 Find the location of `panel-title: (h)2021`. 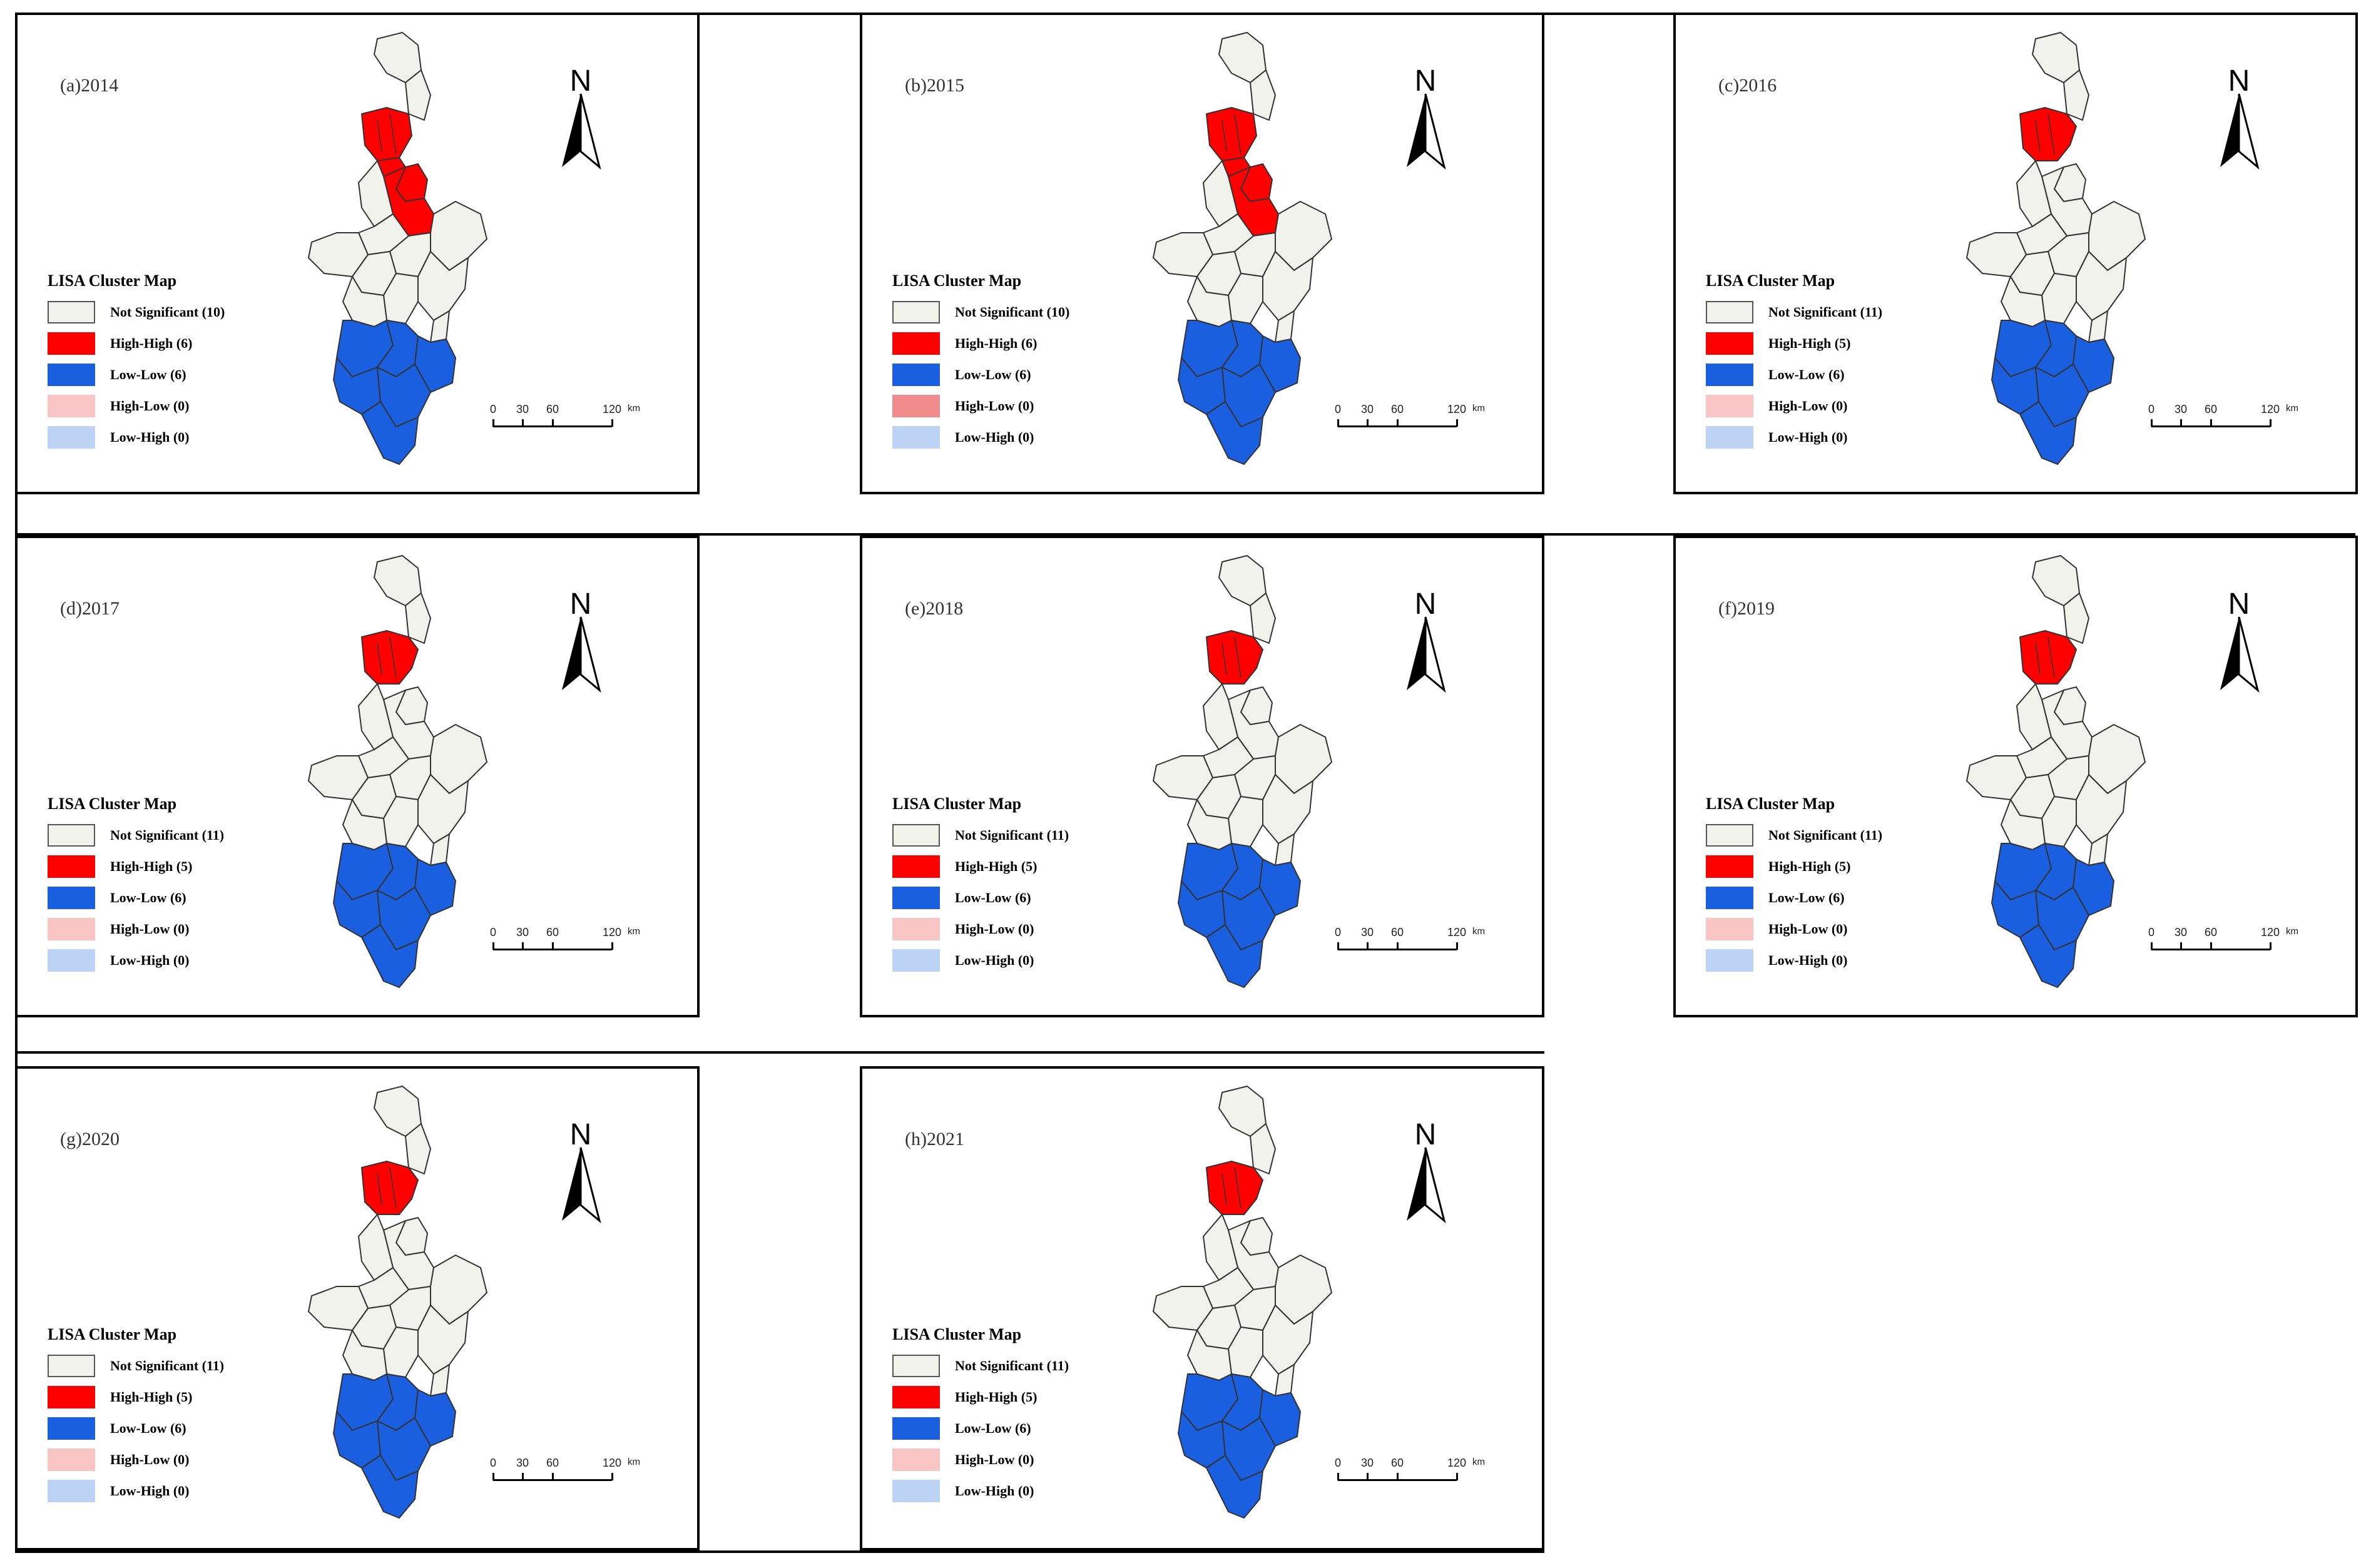

panel-title: (h)2021 is located at coordinates (934, 1139).